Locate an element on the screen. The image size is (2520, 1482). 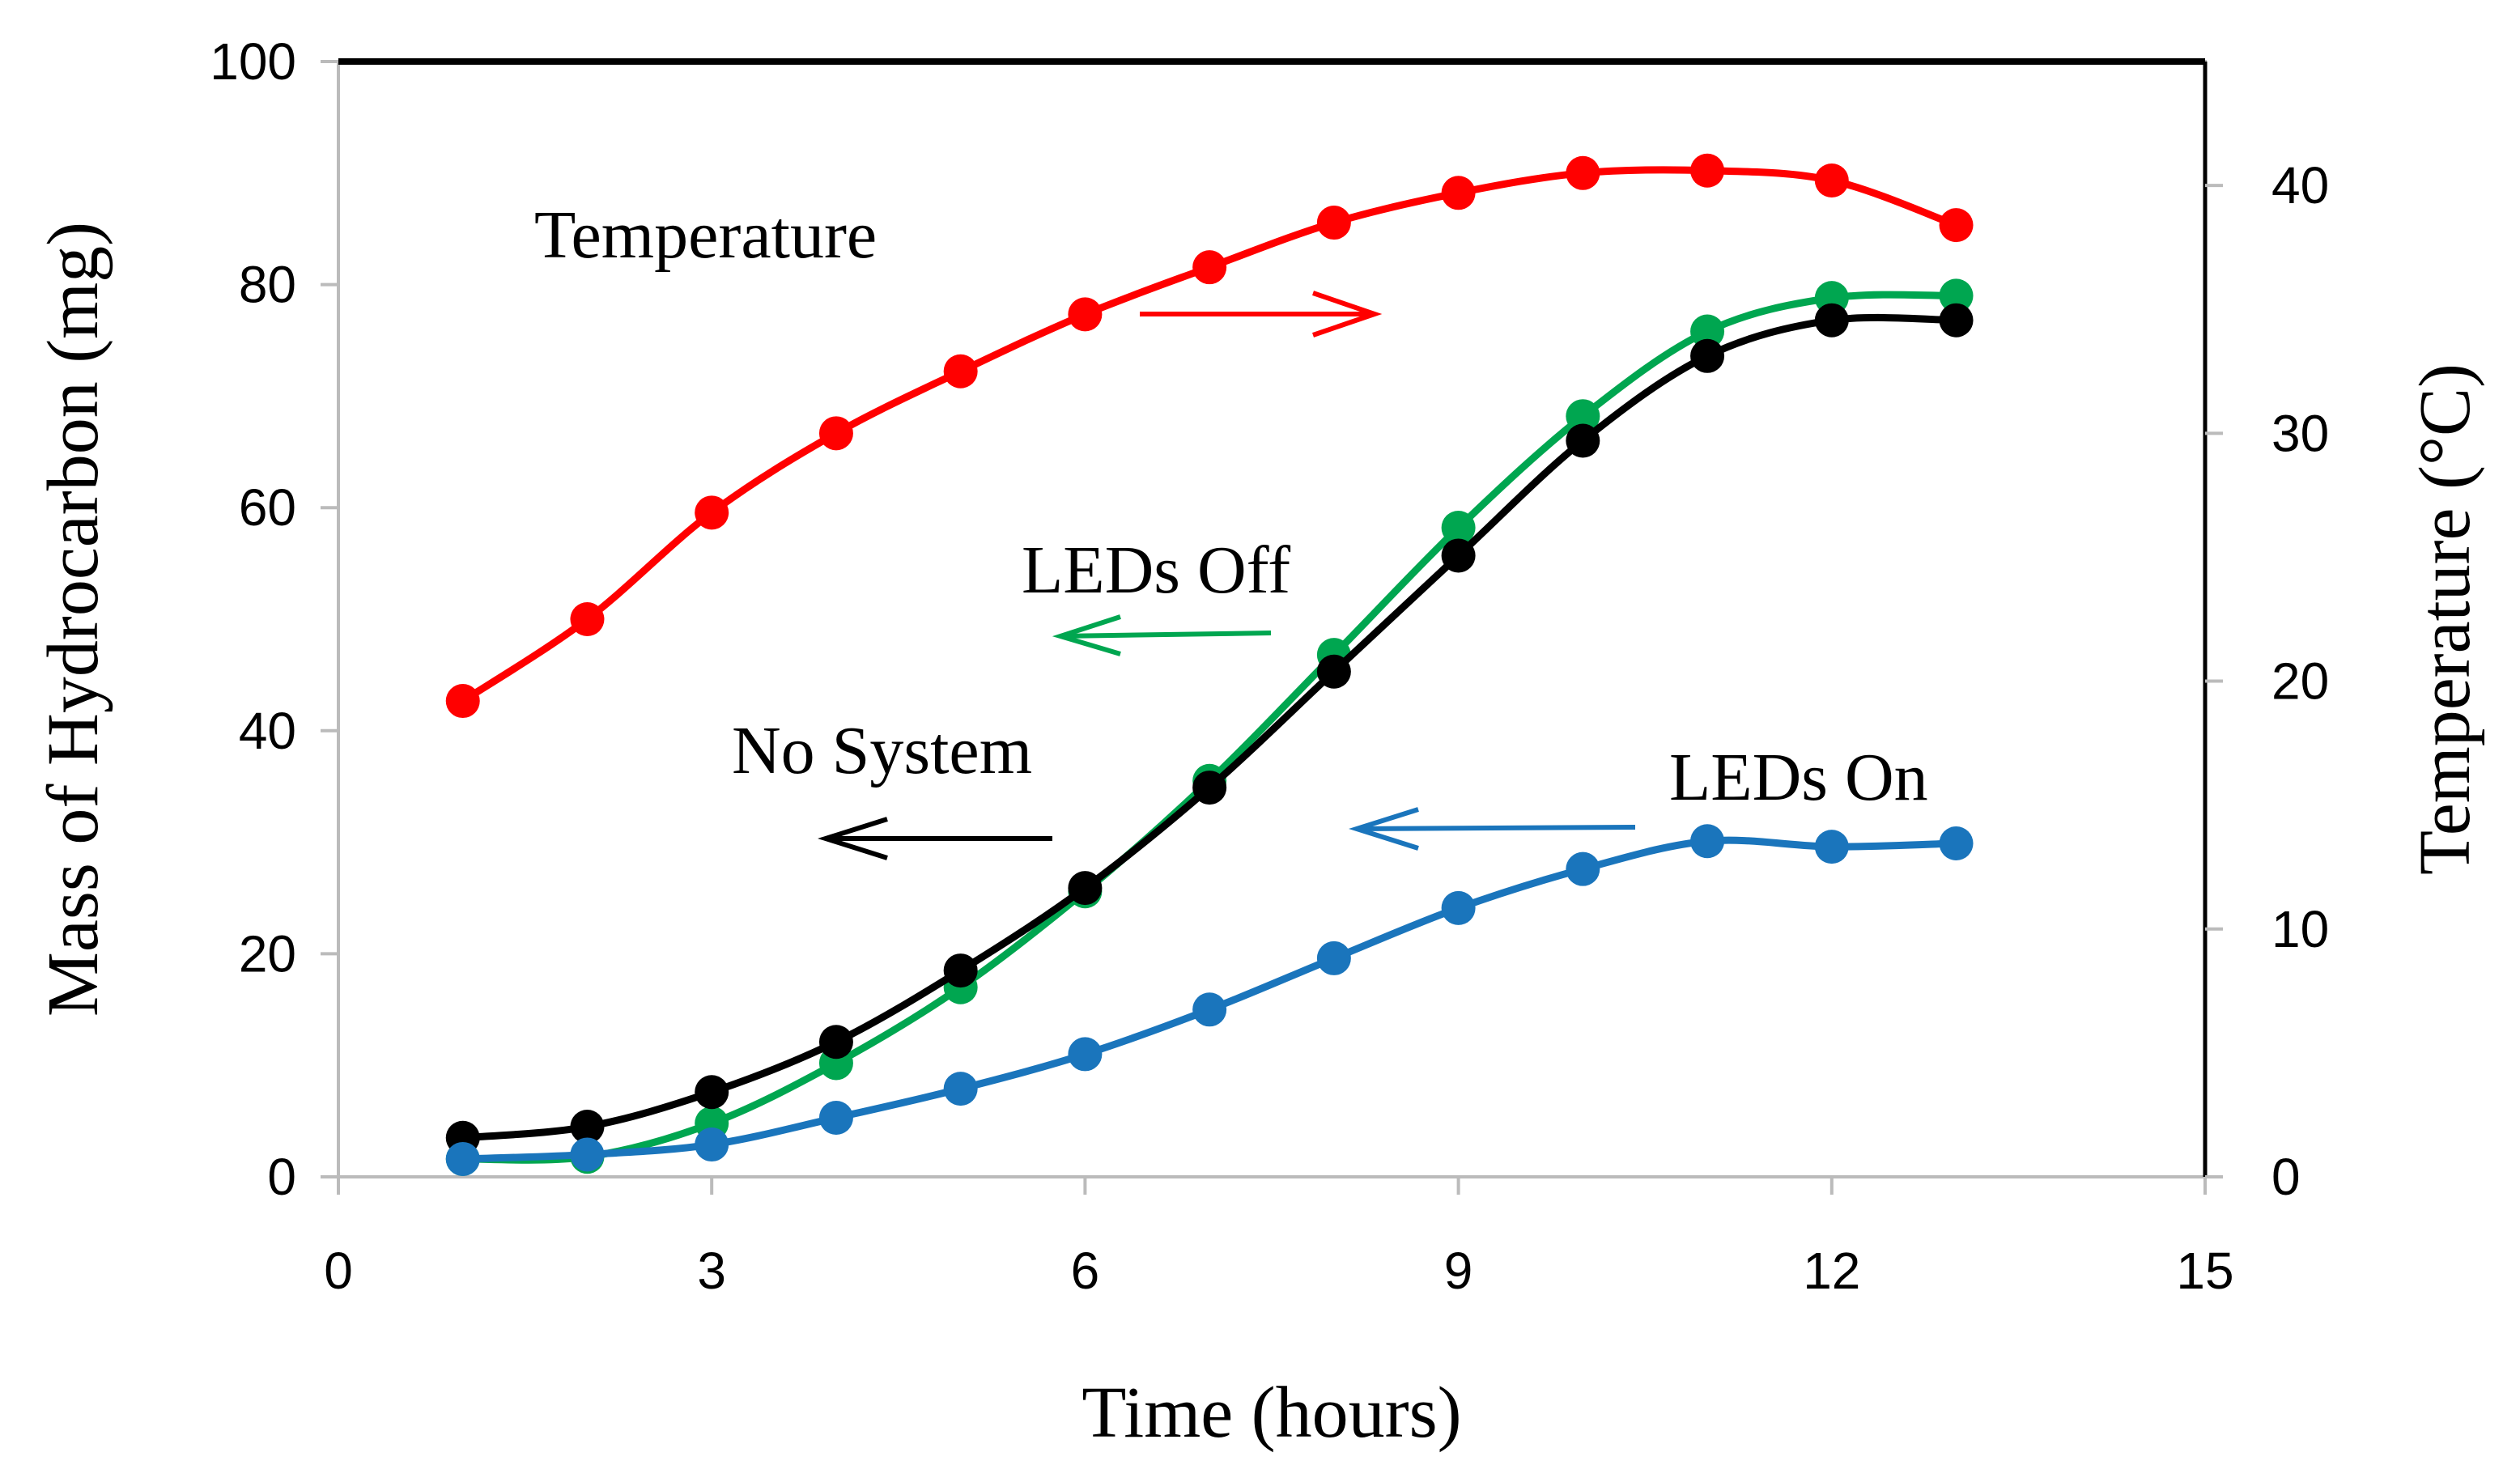
annotation-leds-off-label: LEDs Off is located at coordinates (1156, 570).